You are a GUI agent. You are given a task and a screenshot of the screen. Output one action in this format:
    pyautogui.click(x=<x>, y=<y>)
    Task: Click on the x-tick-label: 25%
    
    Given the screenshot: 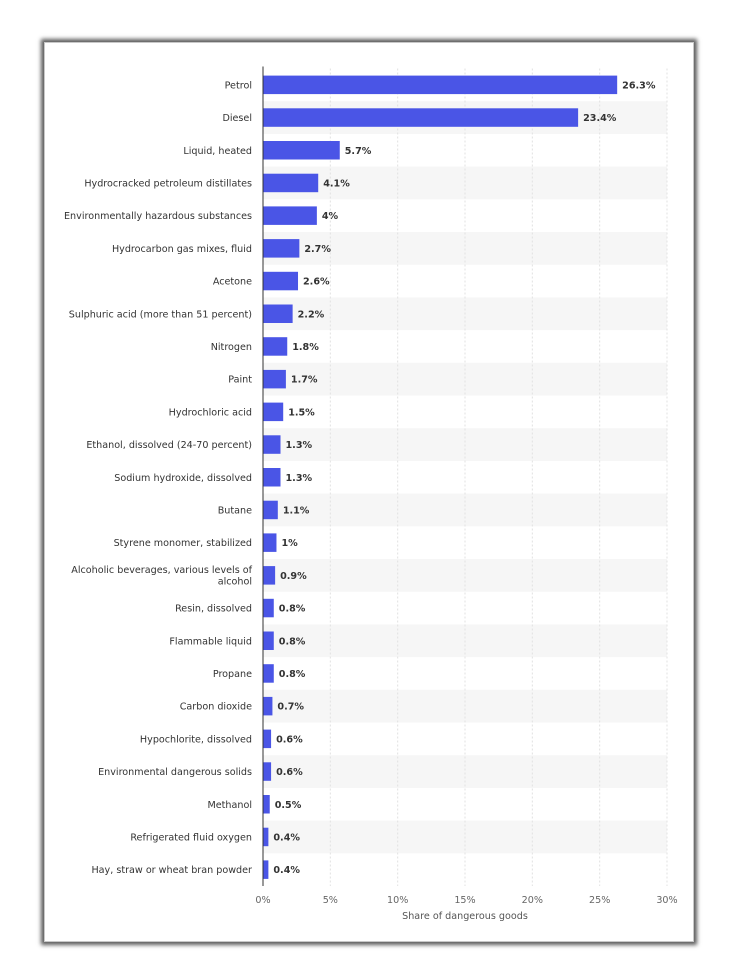 What is the action you would take?
    pyautogui.click(x=599, y=900)
    